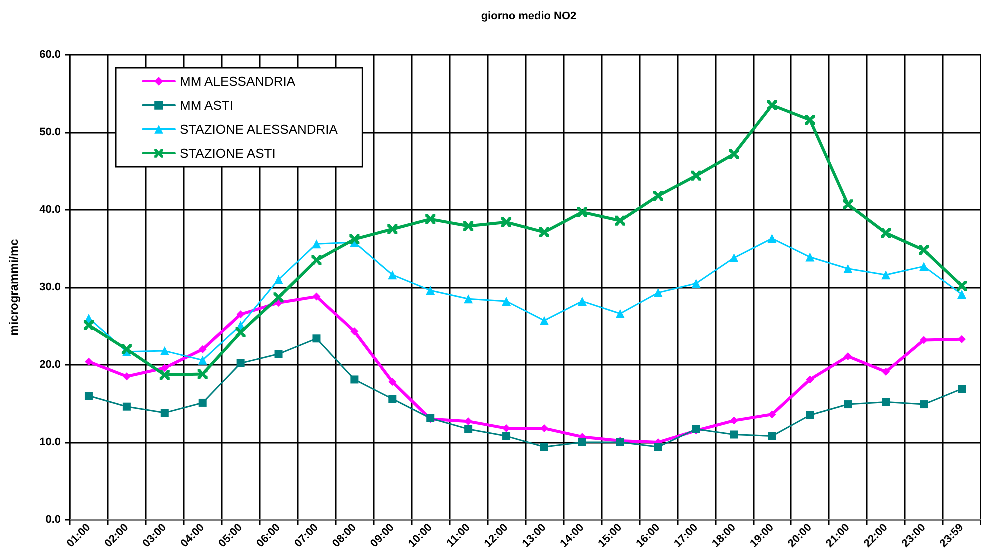  Describe the element at coordinates (228, 153) in the screenshot. I see `legend-label: STAZIONE ASTI` at that location.